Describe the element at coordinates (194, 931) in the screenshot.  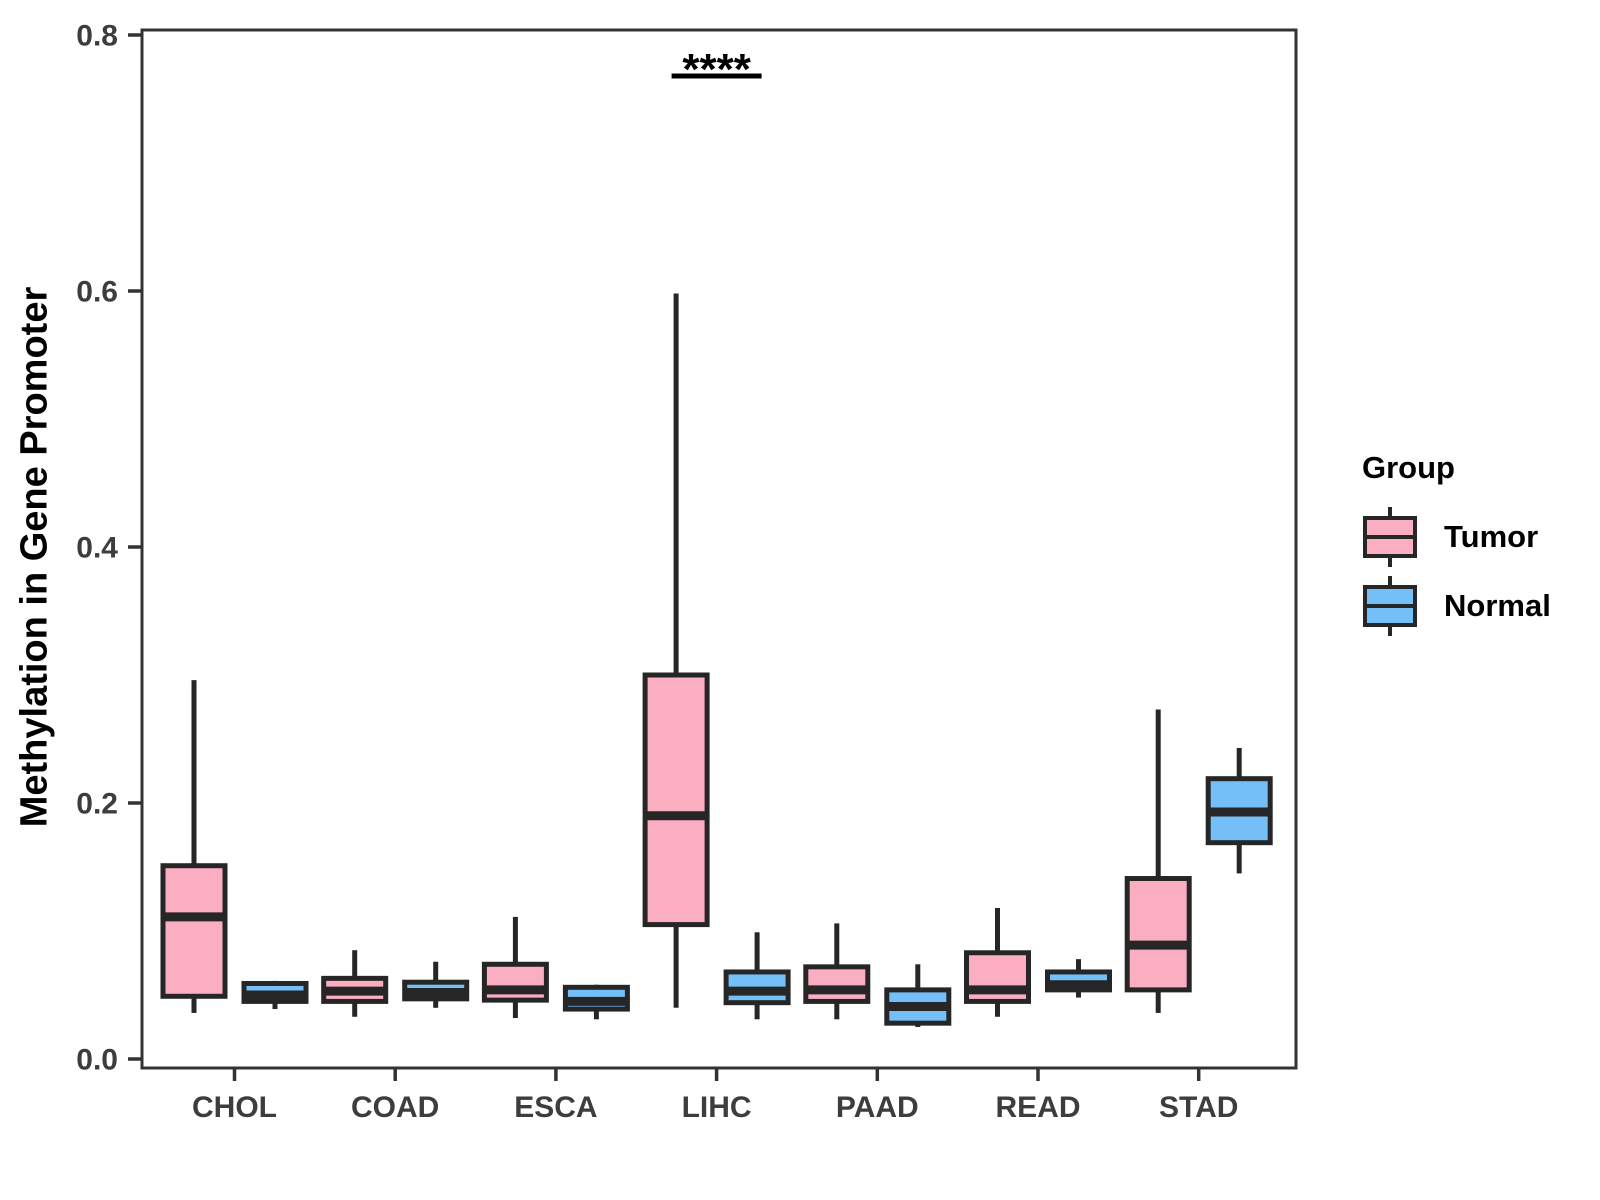
I see `box-tumor-chol` at that location.